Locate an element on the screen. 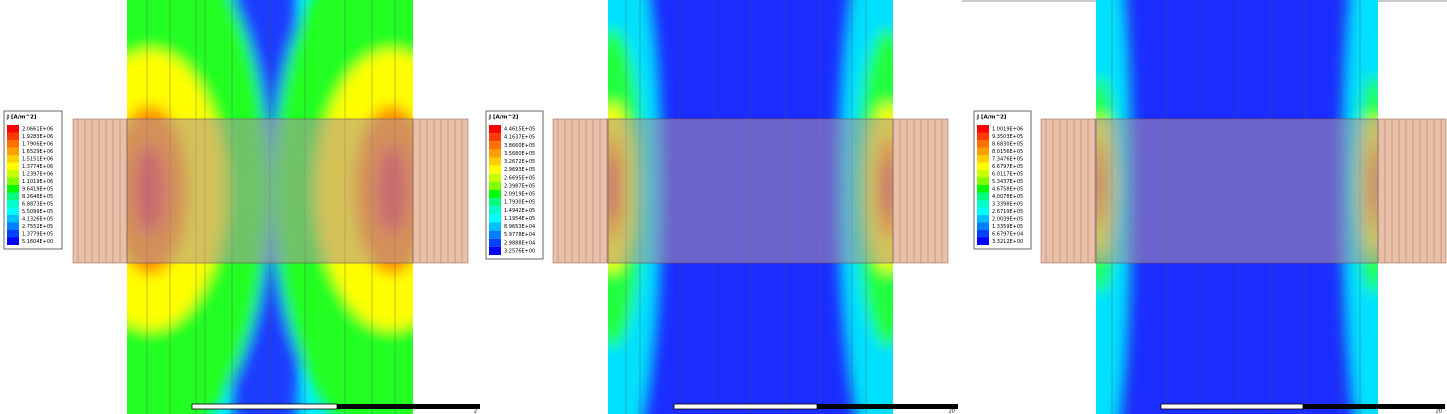 The image size is (1447, 414). legend-value: 3.3212E+00 is located at coordinates (1007, 242).